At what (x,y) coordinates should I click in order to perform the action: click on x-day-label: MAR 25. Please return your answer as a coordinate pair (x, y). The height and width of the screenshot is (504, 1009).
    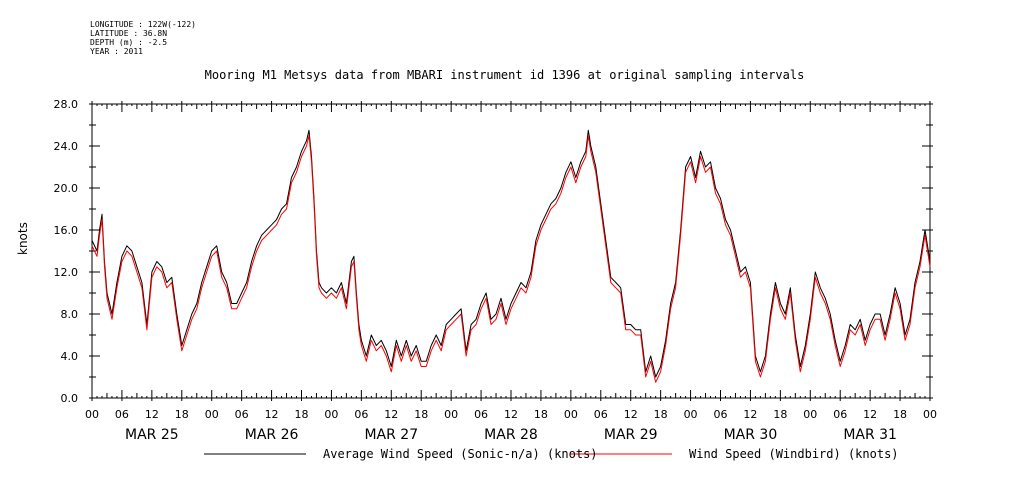
    Looking at the image, I should click on (152, 435).